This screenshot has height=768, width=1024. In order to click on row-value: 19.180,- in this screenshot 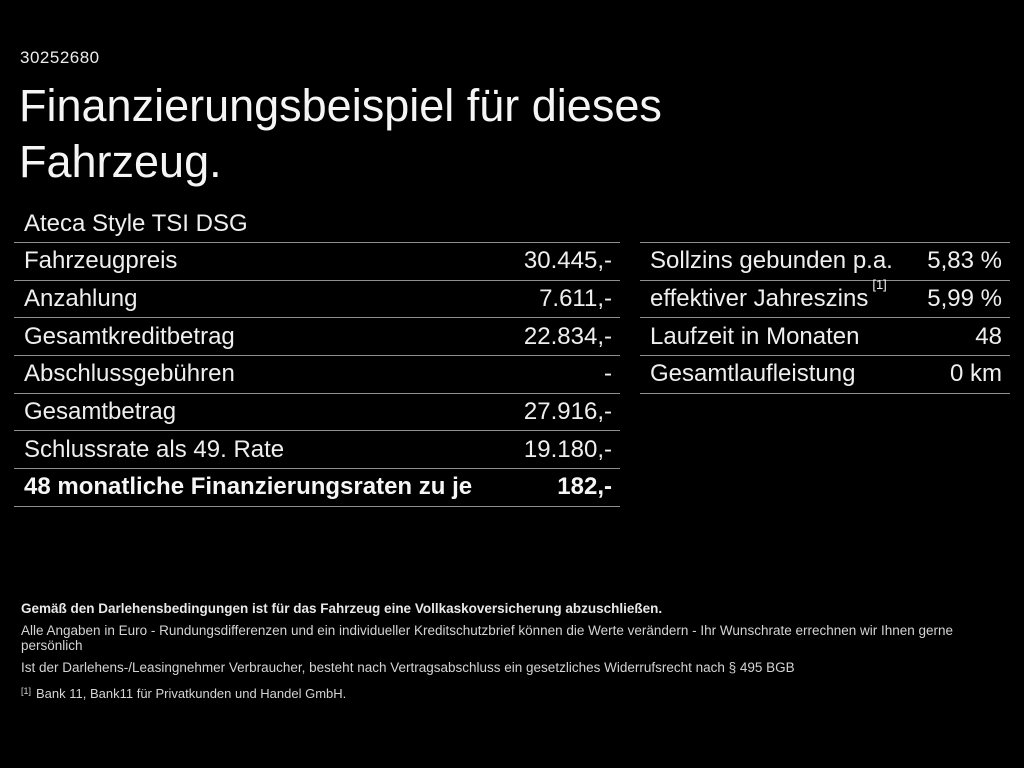, I will do `click(567, 449)`.